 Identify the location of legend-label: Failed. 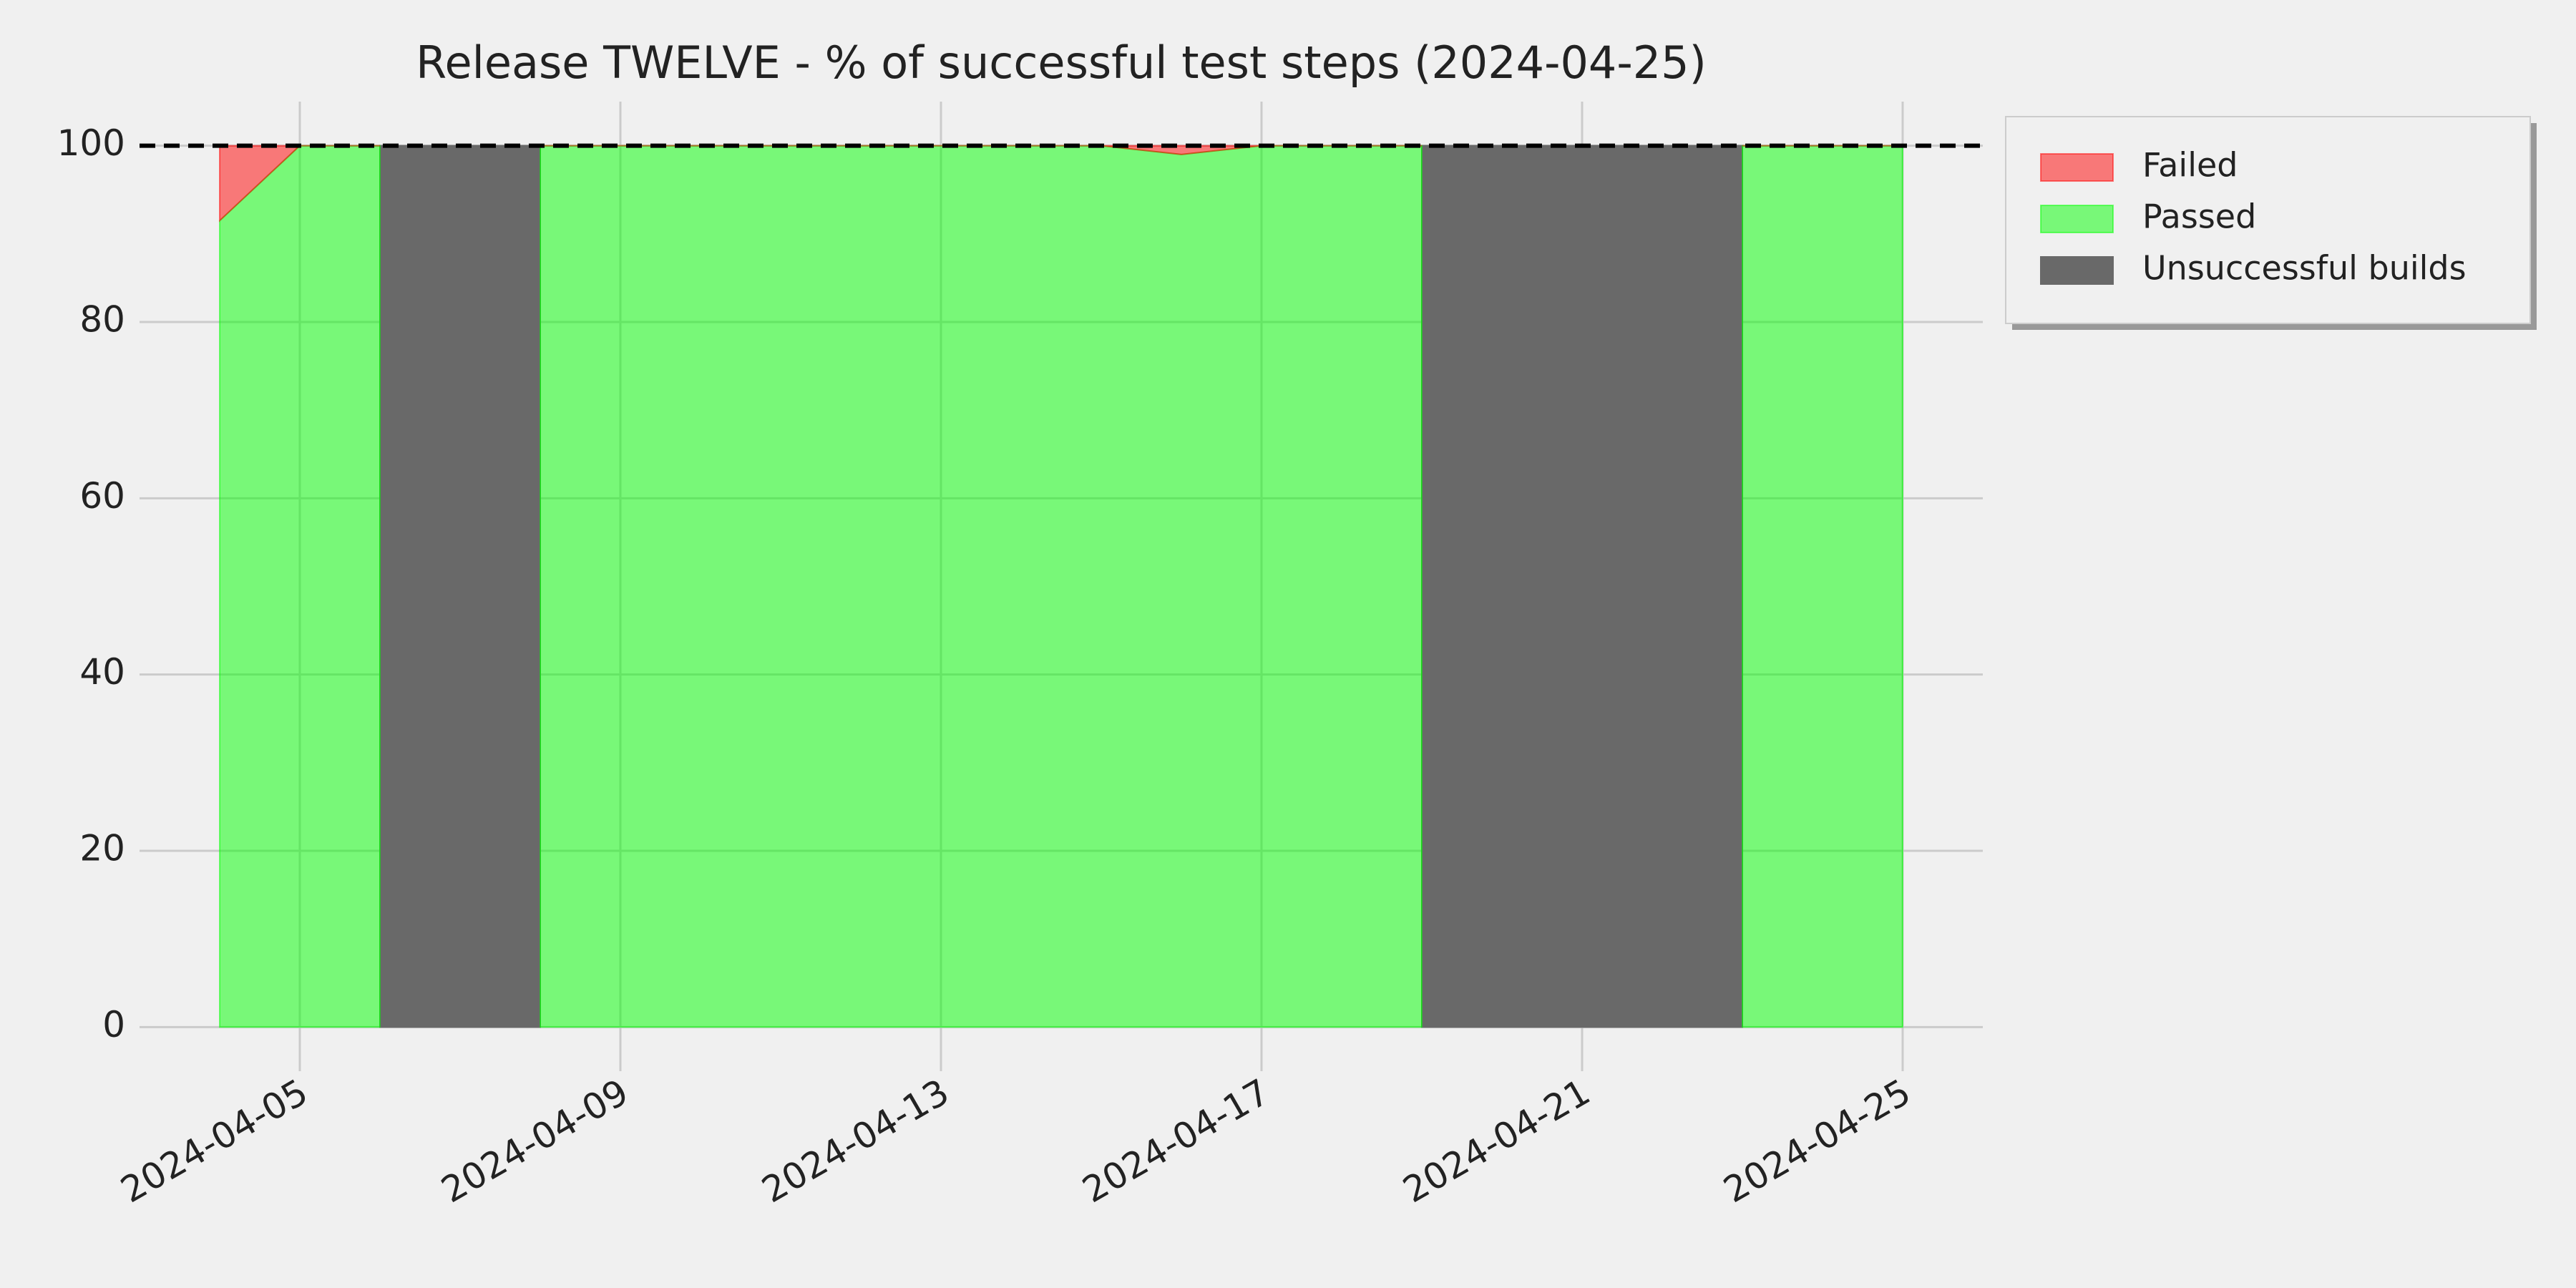
(2190, 165).